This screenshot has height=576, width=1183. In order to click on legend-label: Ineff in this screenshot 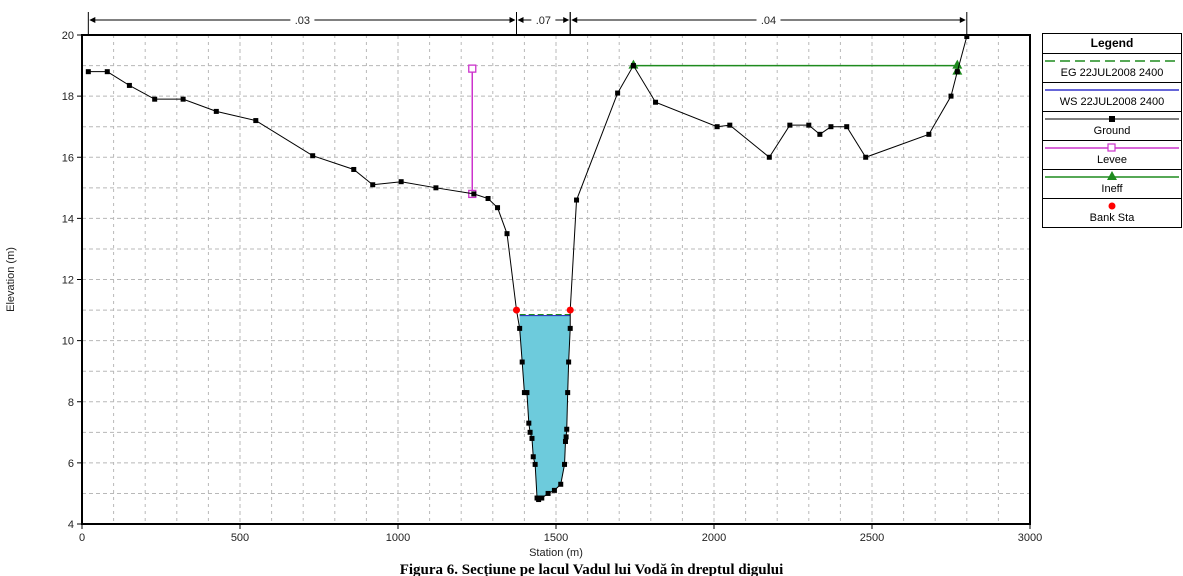, I will do `click(1112, 189)`.